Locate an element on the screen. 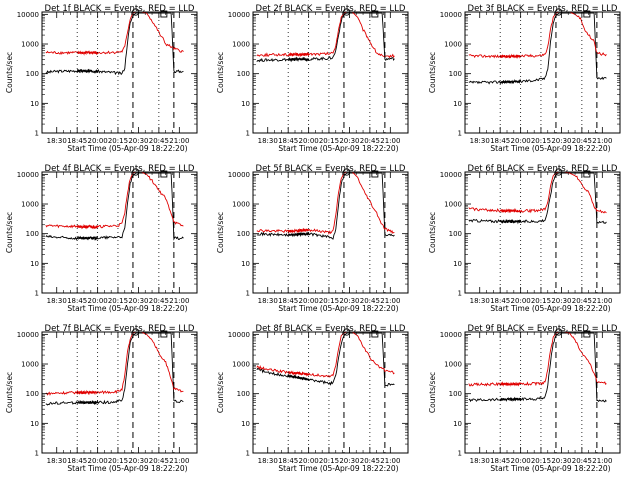 Image resolution: width=640 pixels, height=480 pixels. panel-title: Det 2f BLACK = Events, RED = LLD is located at coordinates (331, 9).